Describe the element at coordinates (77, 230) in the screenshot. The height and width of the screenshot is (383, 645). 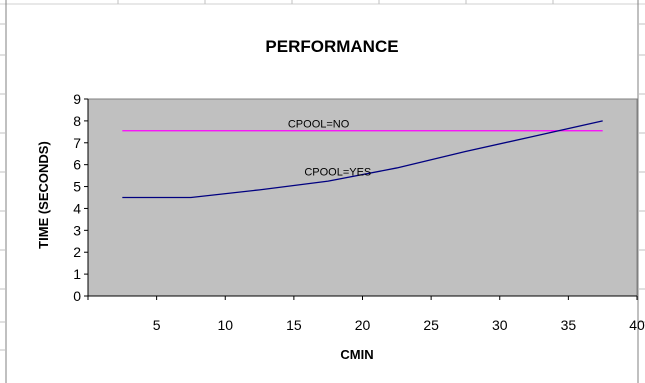
I see `y-tick-label: 3` at that location.